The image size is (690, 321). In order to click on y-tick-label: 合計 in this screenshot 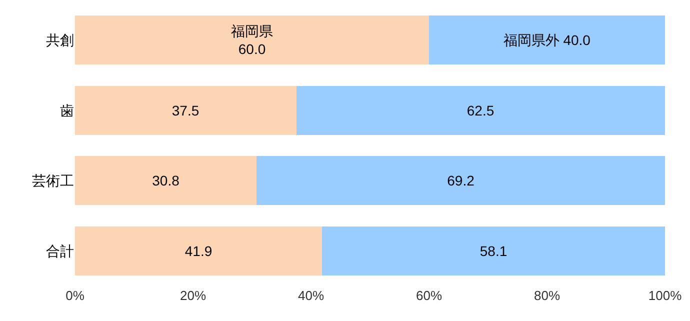, I will do `click(60, 250)`.